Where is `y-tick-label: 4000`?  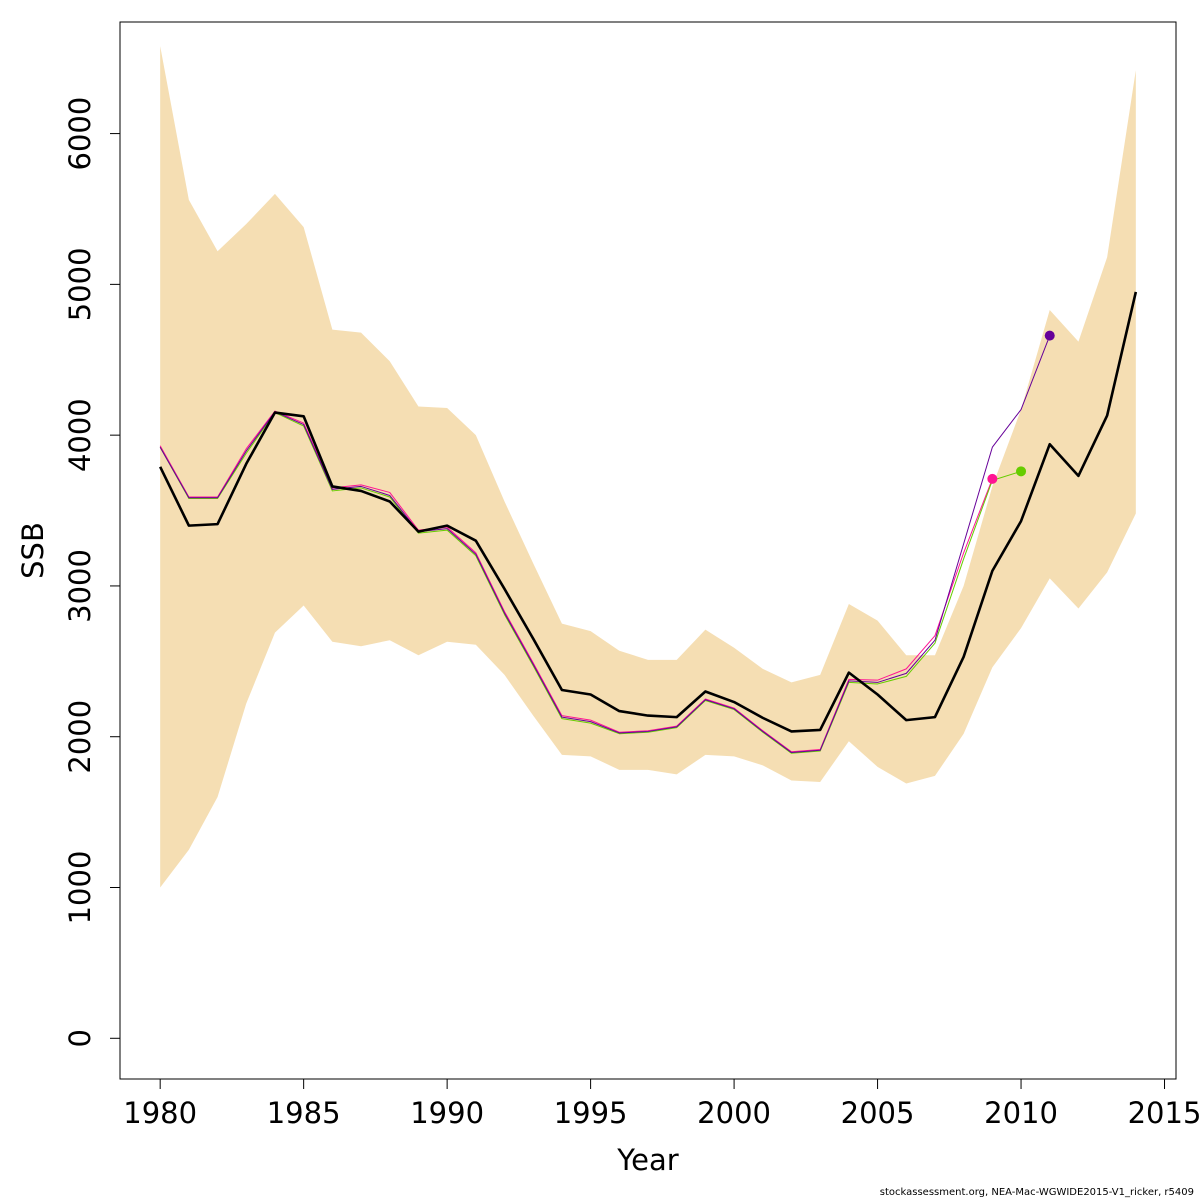 y-tick-label: 4000 is located at coordinates (80, 435).